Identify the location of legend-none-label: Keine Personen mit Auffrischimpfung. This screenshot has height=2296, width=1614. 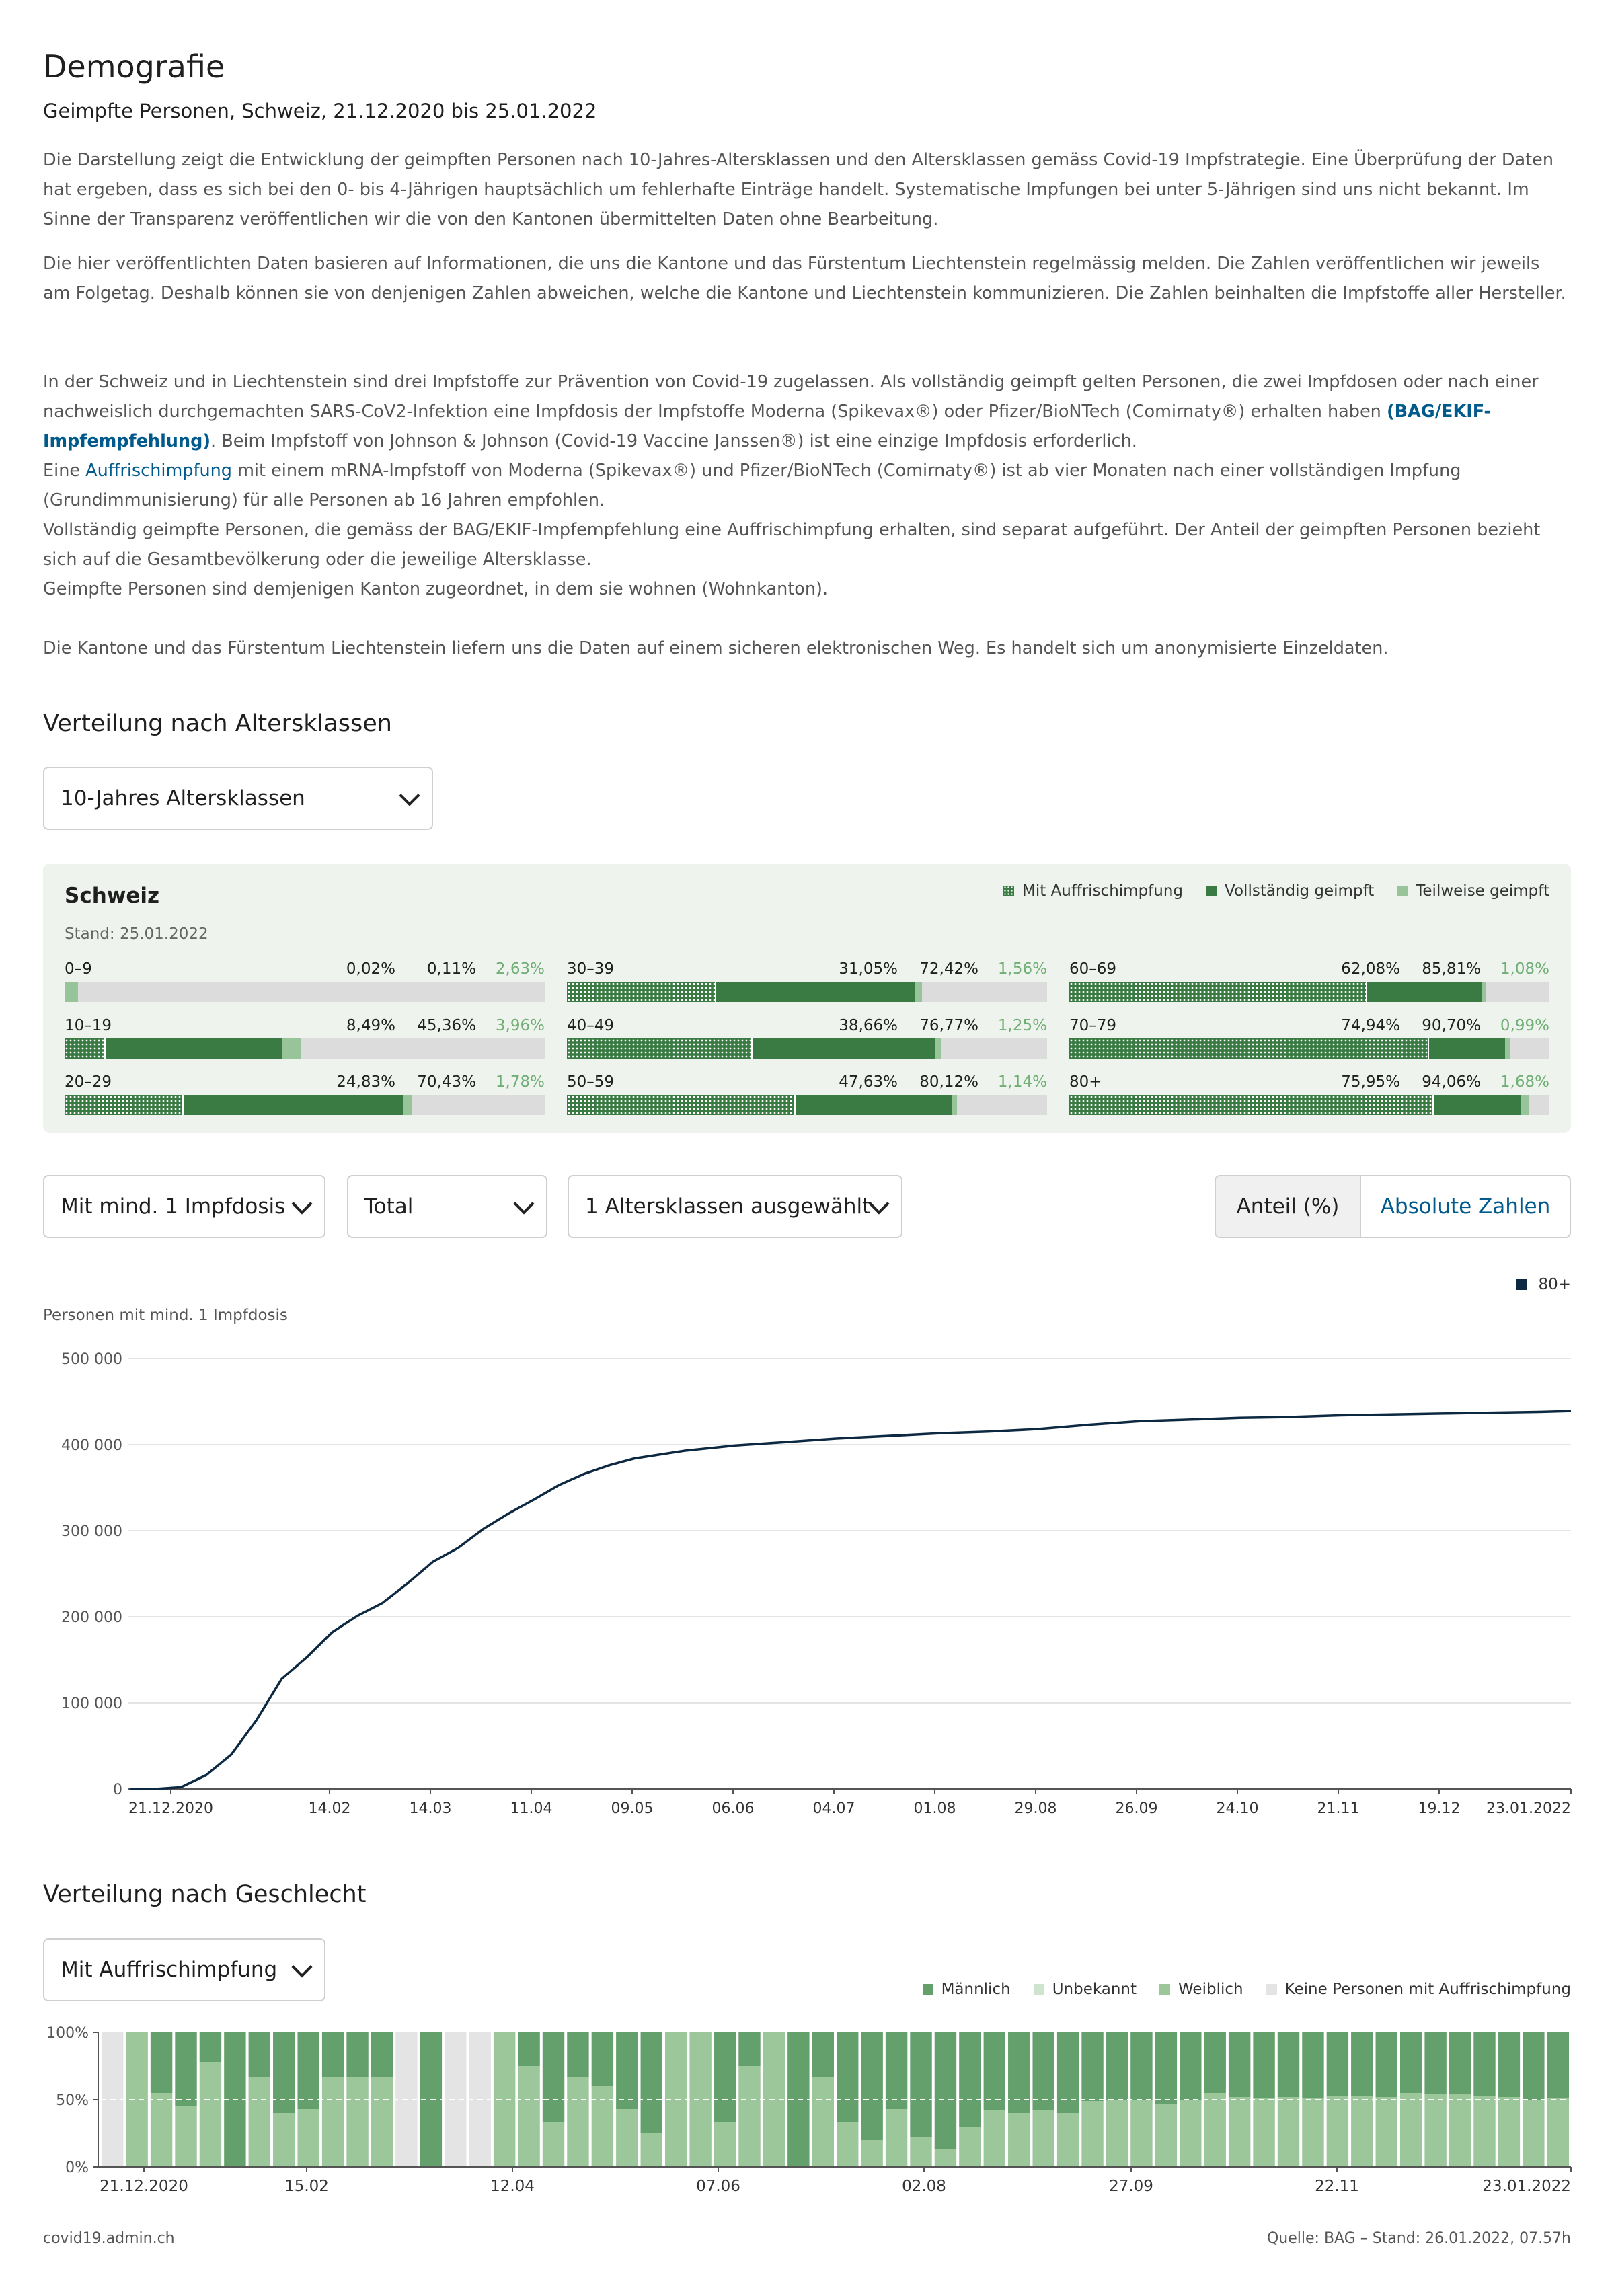
(1427, 1990).